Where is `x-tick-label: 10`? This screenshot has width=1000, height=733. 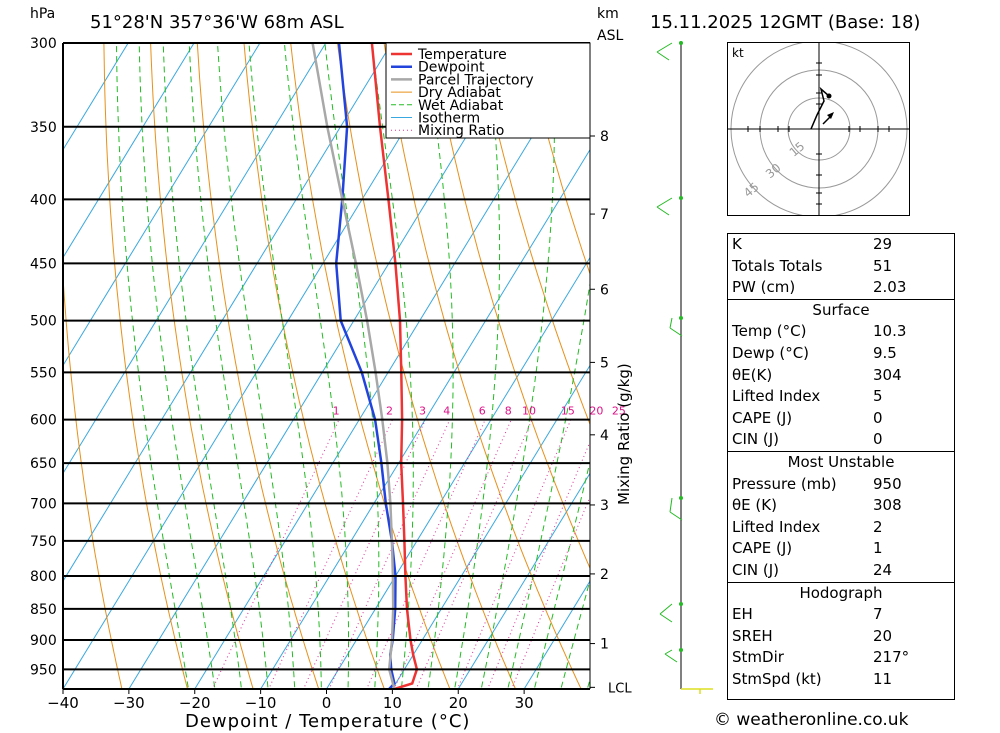 x-tick-label: 10 is located at coordinates (392, 703).